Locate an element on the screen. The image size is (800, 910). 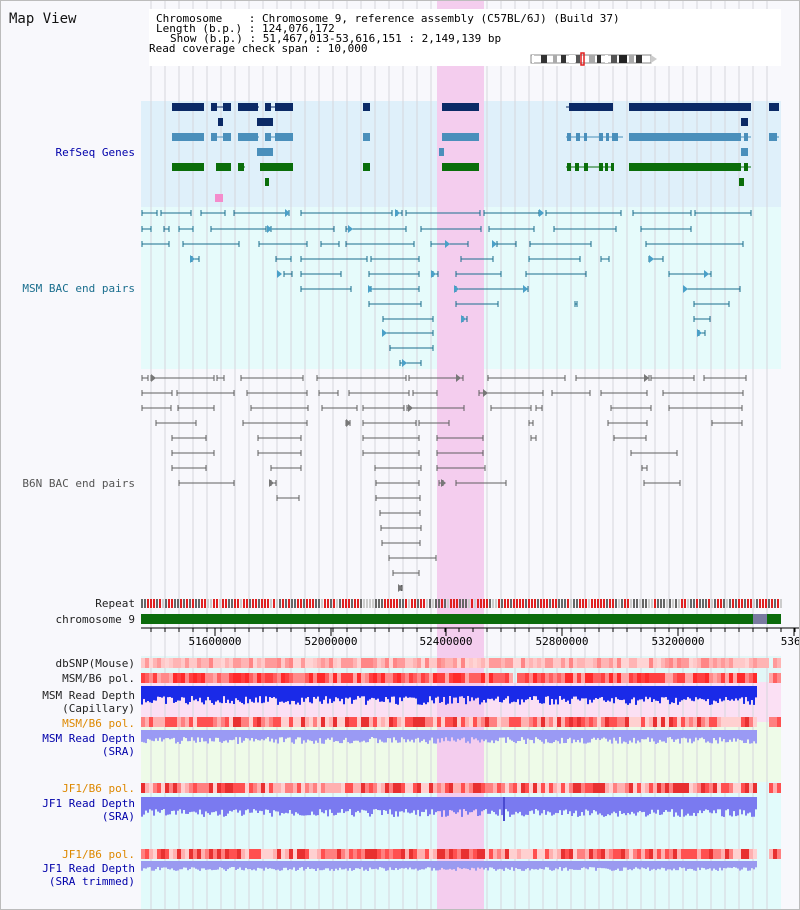
ideogram-band is located at coordinates (592, 59).